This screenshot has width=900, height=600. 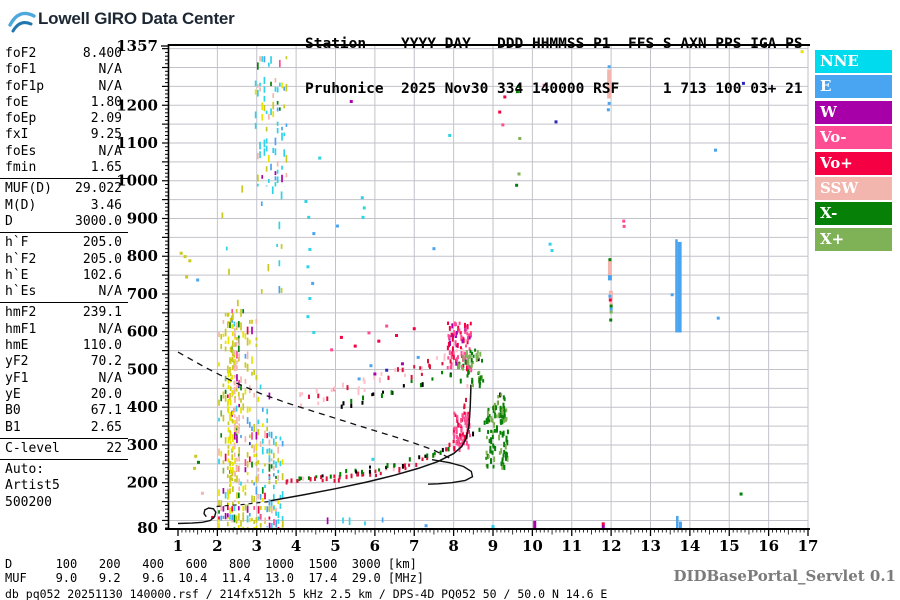 What do you see at coordinates (106, 168) in the screenshot?
I see `param-value: 1.65` at bounding box center [106, 168].